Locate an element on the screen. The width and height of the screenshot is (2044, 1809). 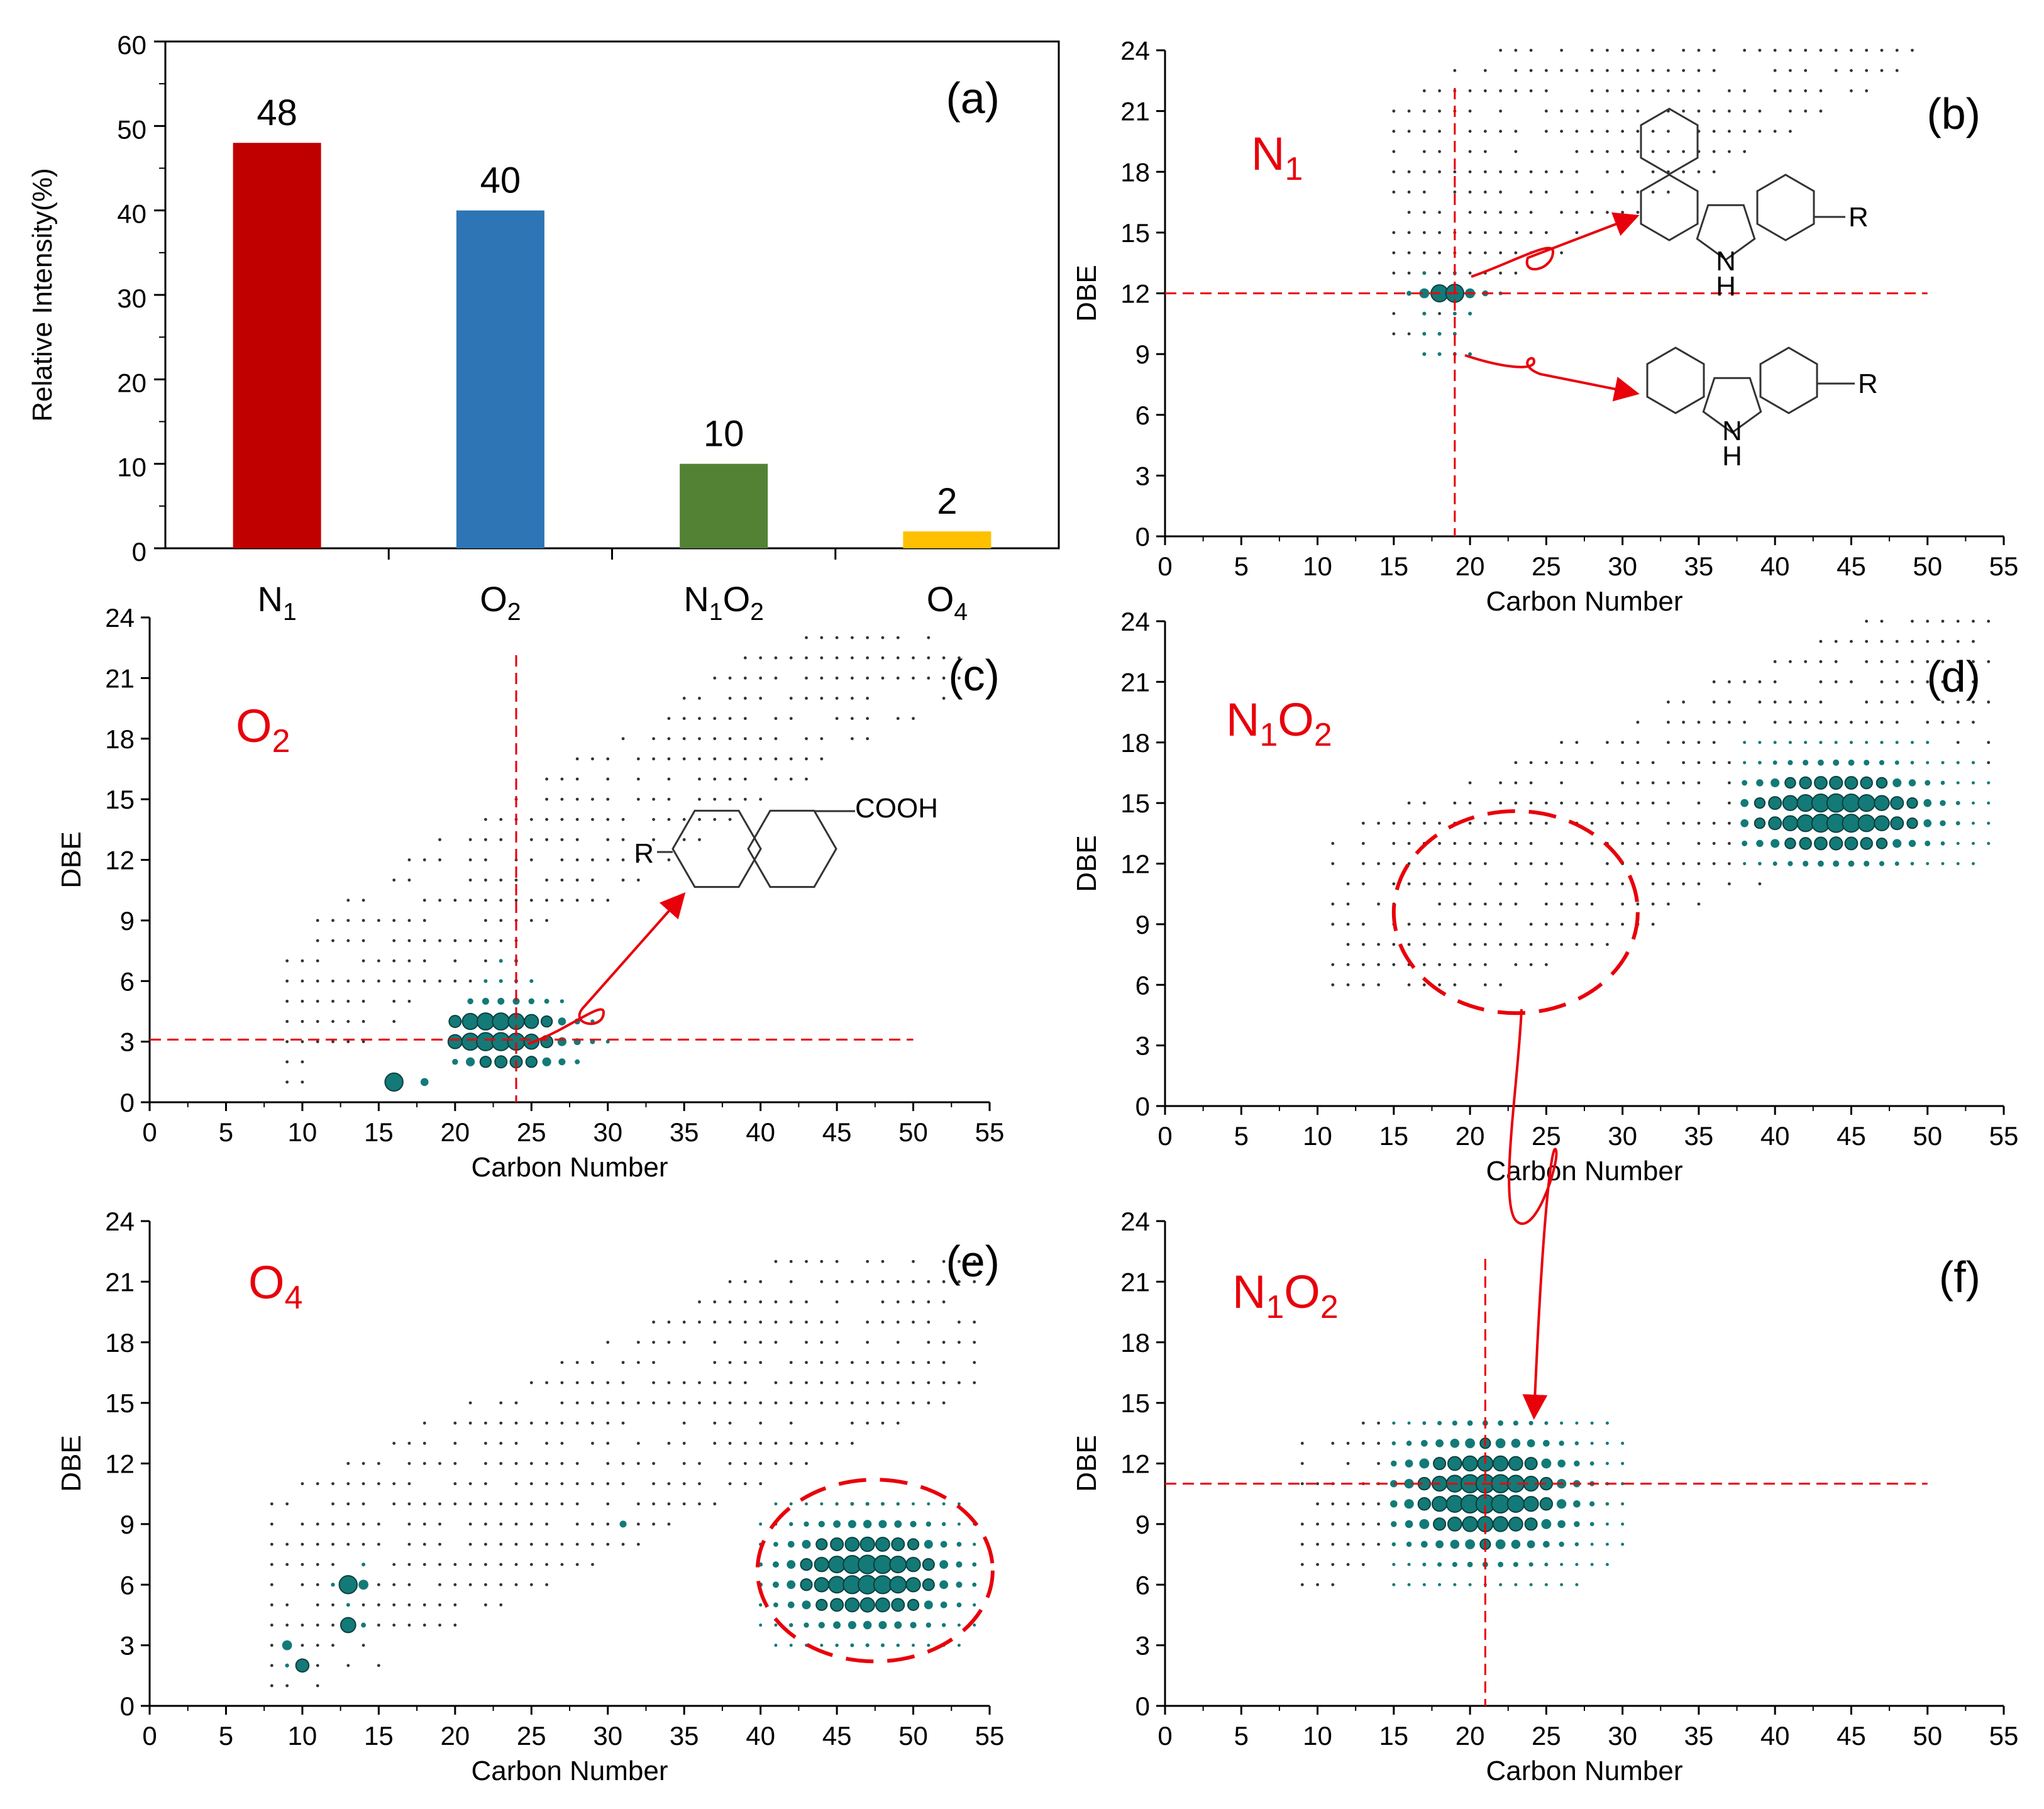
formula-subscript: 4 is located at coordinates (961, 612).